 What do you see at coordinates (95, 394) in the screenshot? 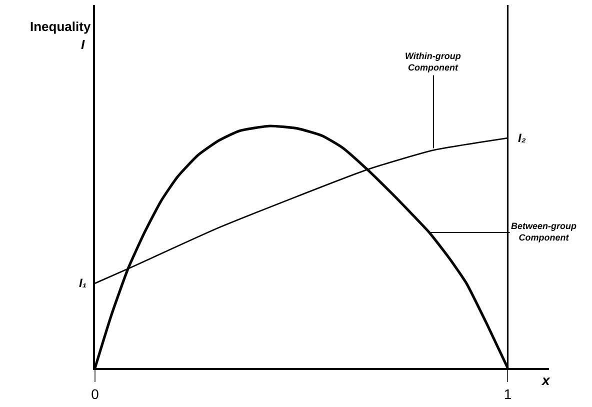
I see `x-tick-label: 0` at bounding box center [95, 394].